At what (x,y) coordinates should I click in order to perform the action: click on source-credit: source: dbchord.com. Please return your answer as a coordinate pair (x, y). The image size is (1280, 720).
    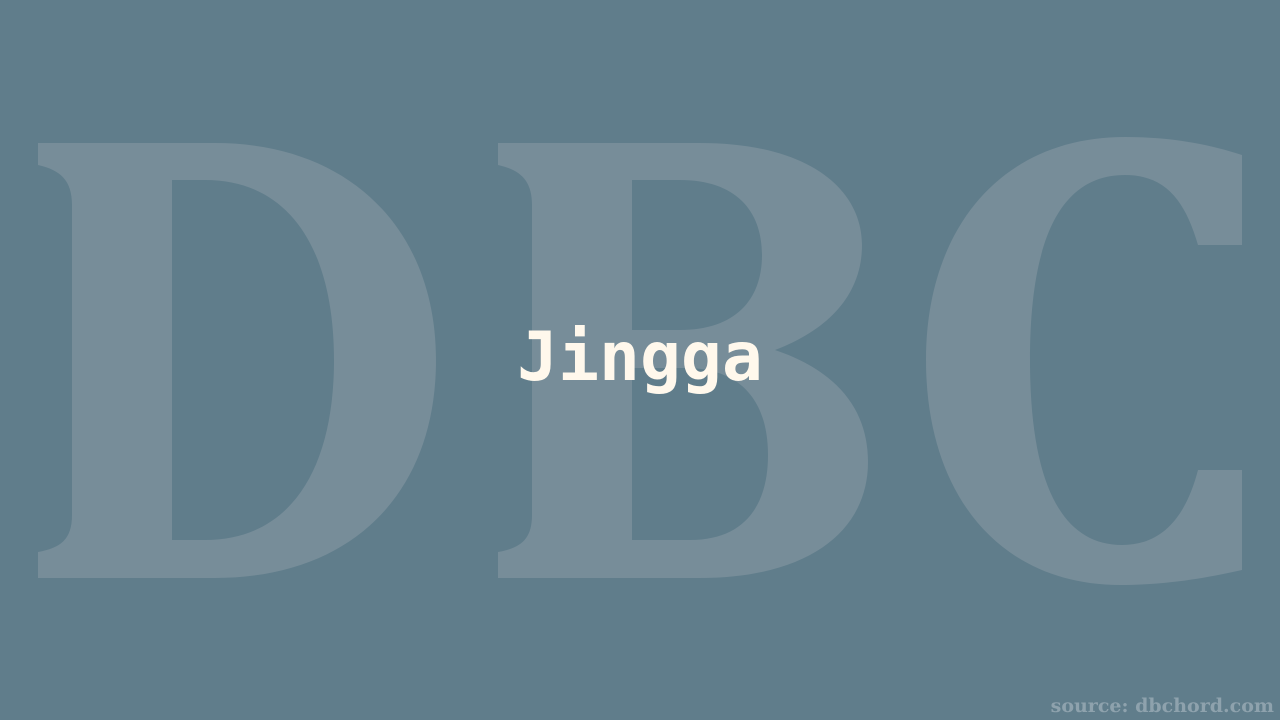
    Looking at the image, I should click on (1162, 706).